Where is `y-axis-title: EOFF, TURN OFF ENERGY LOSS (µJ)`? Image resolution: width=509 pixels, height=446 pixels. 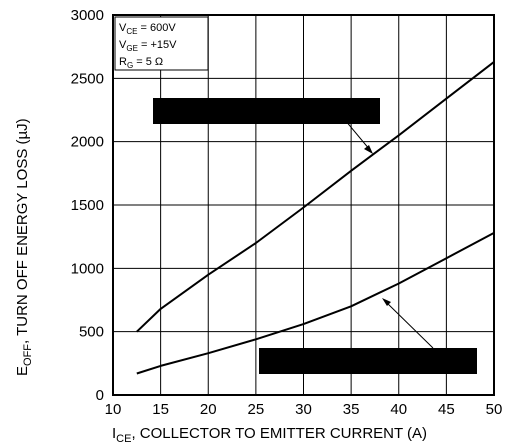
y-axis-title: EOFF, TURN OFF ENERGY LOSS (µJ) is located at coordinates (24, 247).